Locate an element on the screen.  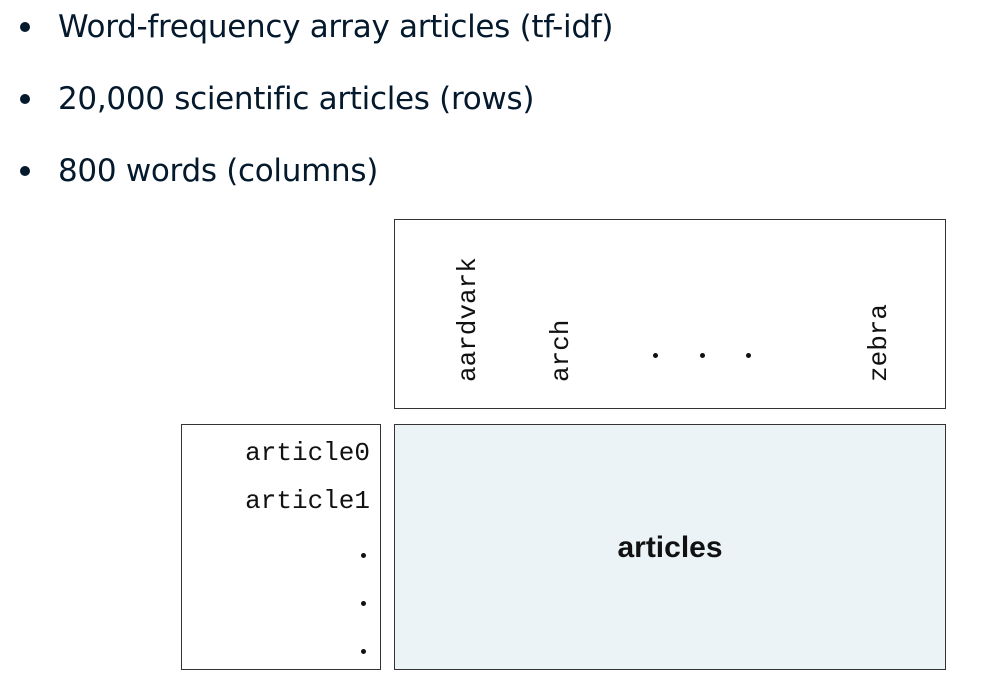
bullet-text: Word-frequency array articles (tf-idf) is located at coordinates (336, 27).